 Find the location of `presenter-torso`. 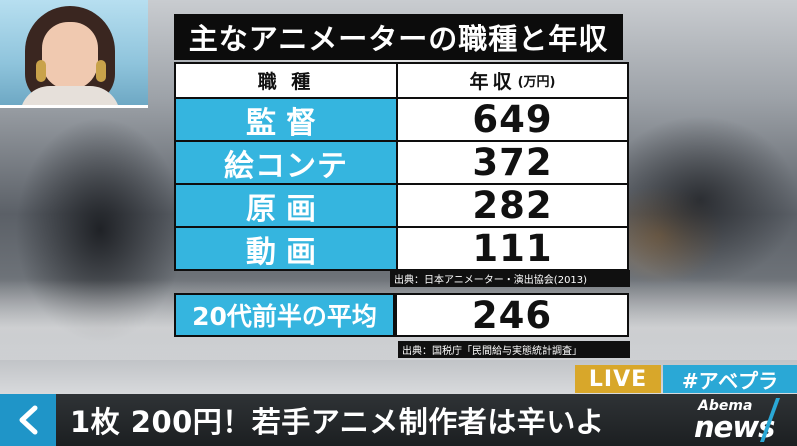

presenter-torso is located at coordinates (70, 95).